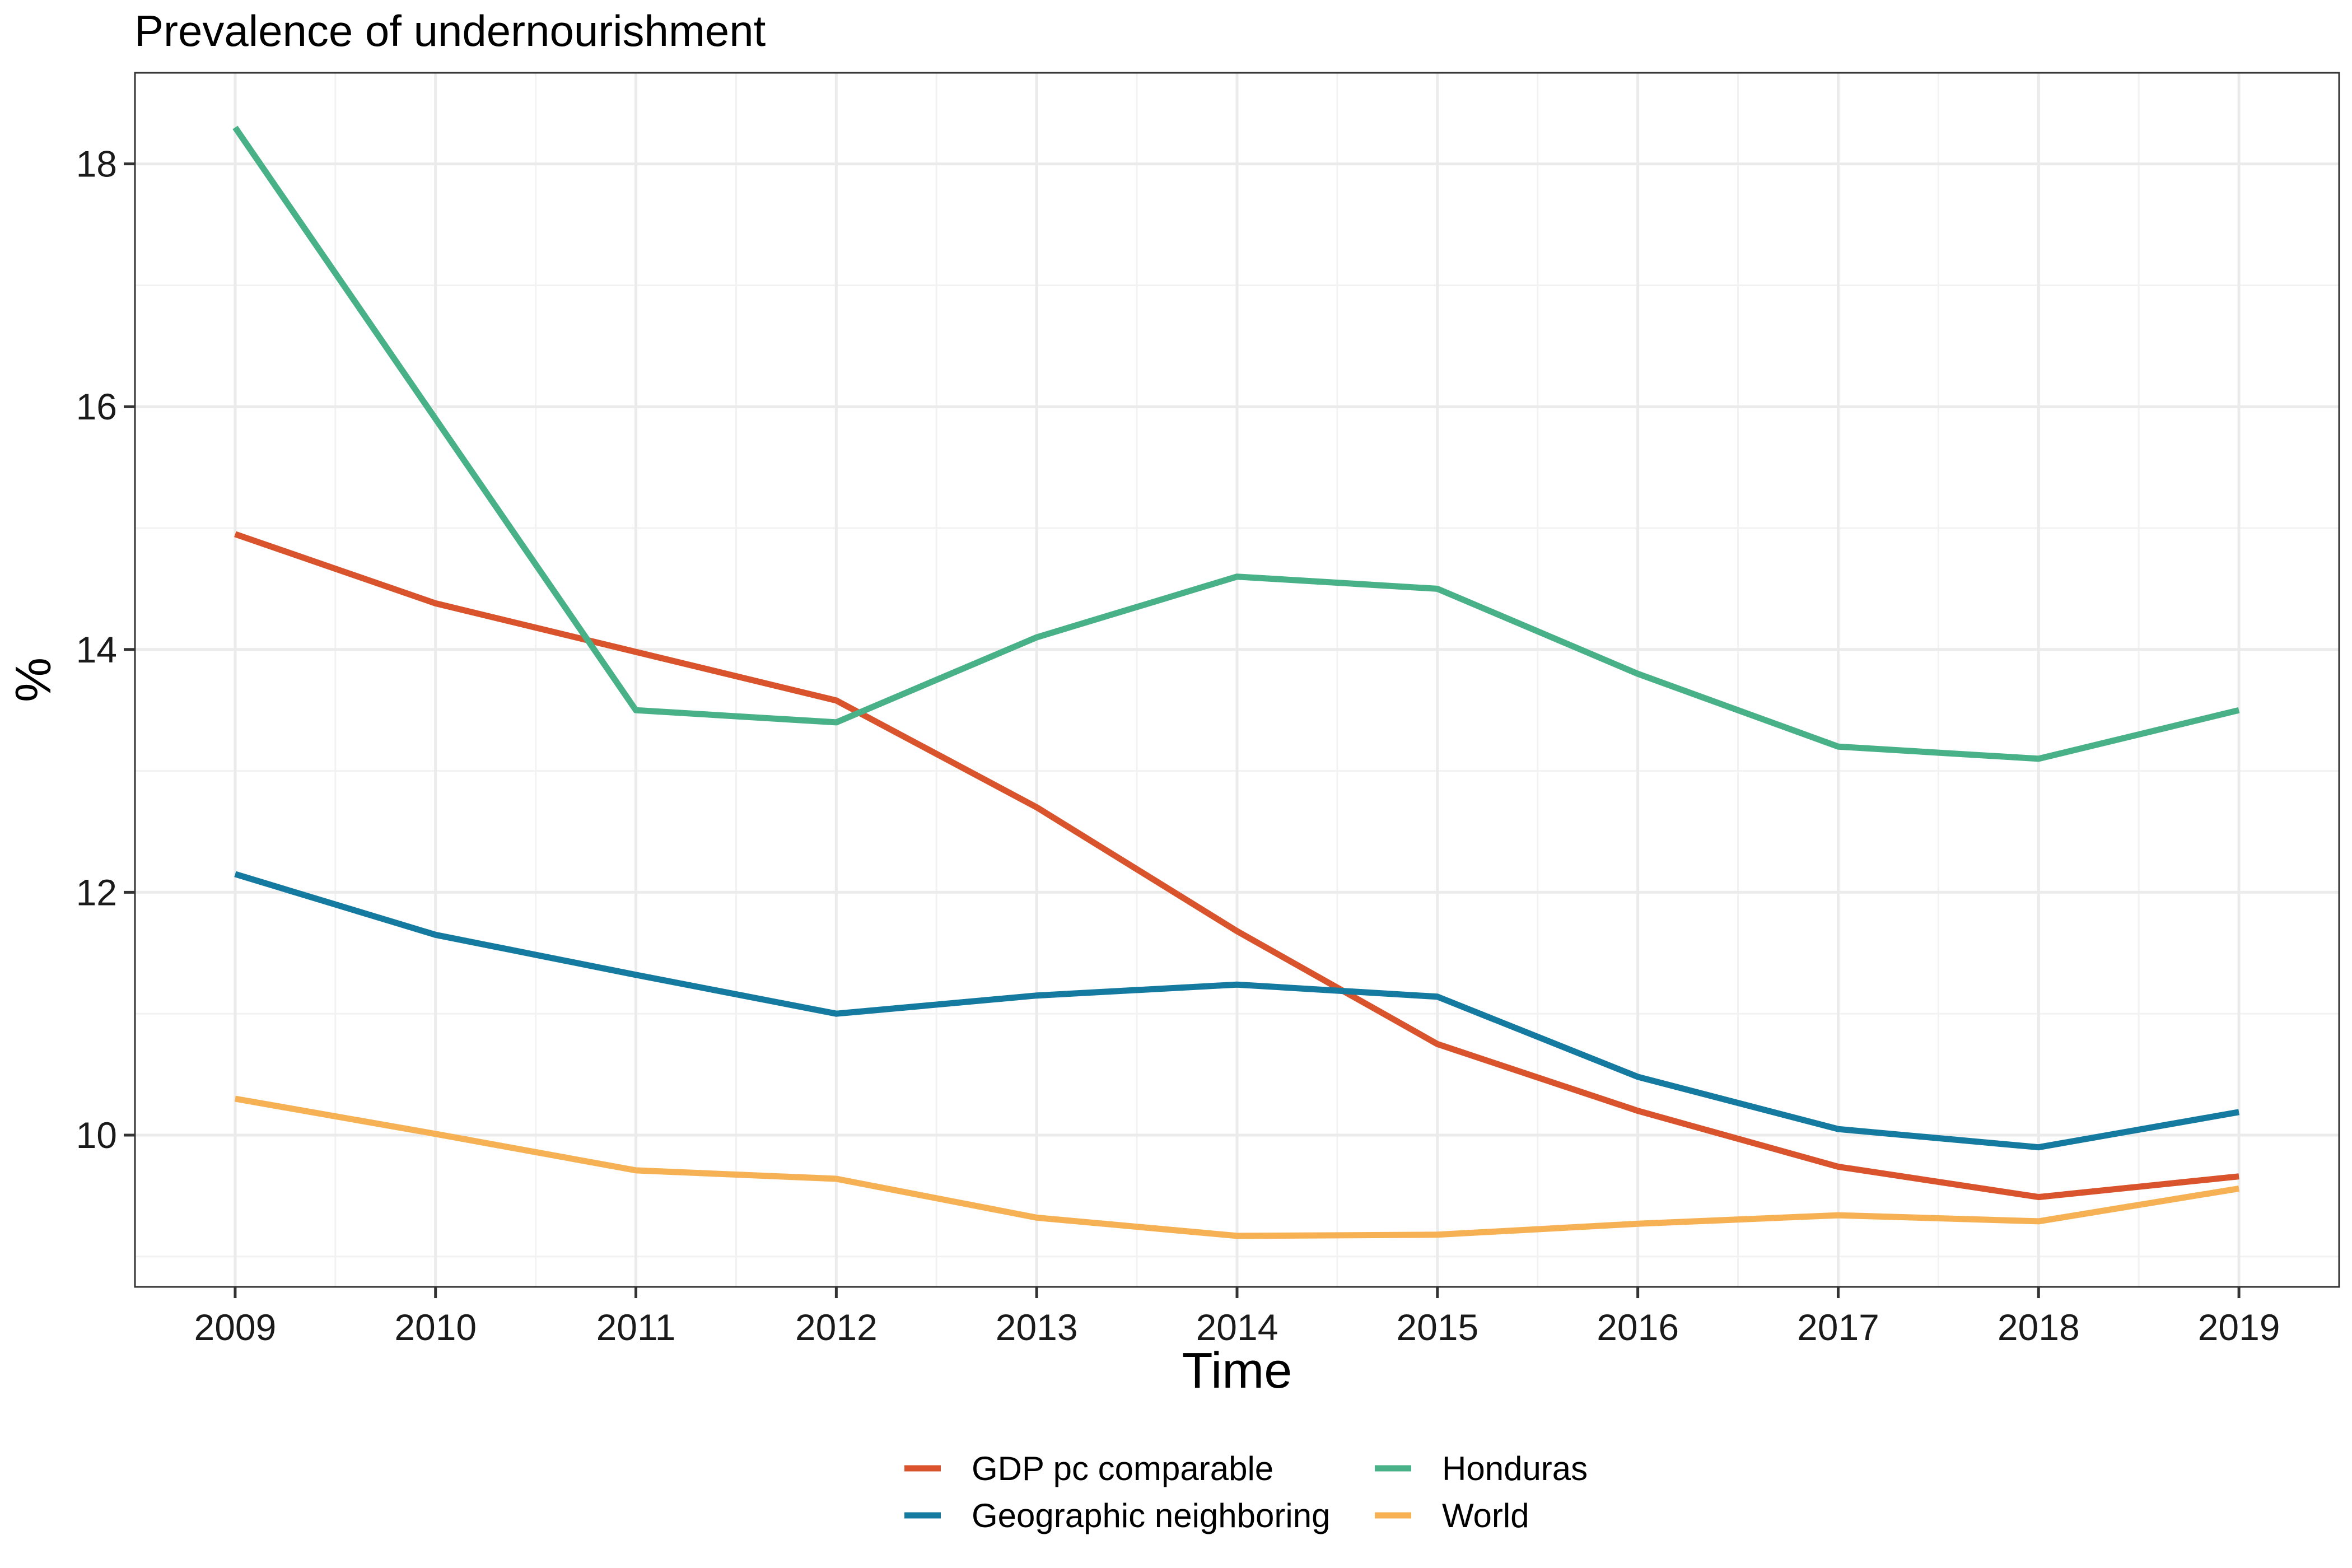 The height and width of the screenshot is (1568, 2352). I want to click on y-tick-label: 18, so click(97, 164).